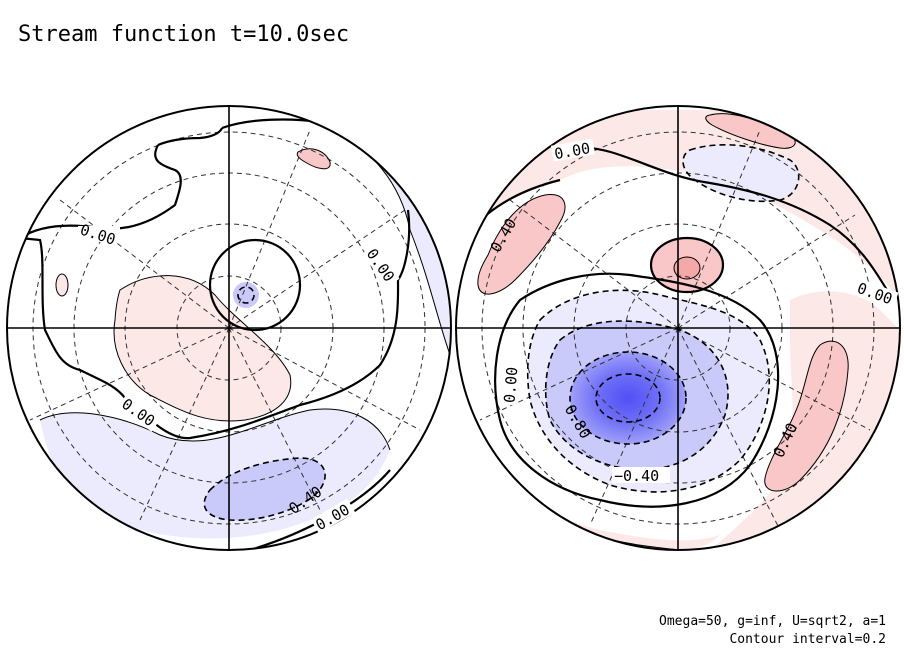 This screenshot has width=904, height=654. I want to click on left-positive-region-top, so click(314, 158).